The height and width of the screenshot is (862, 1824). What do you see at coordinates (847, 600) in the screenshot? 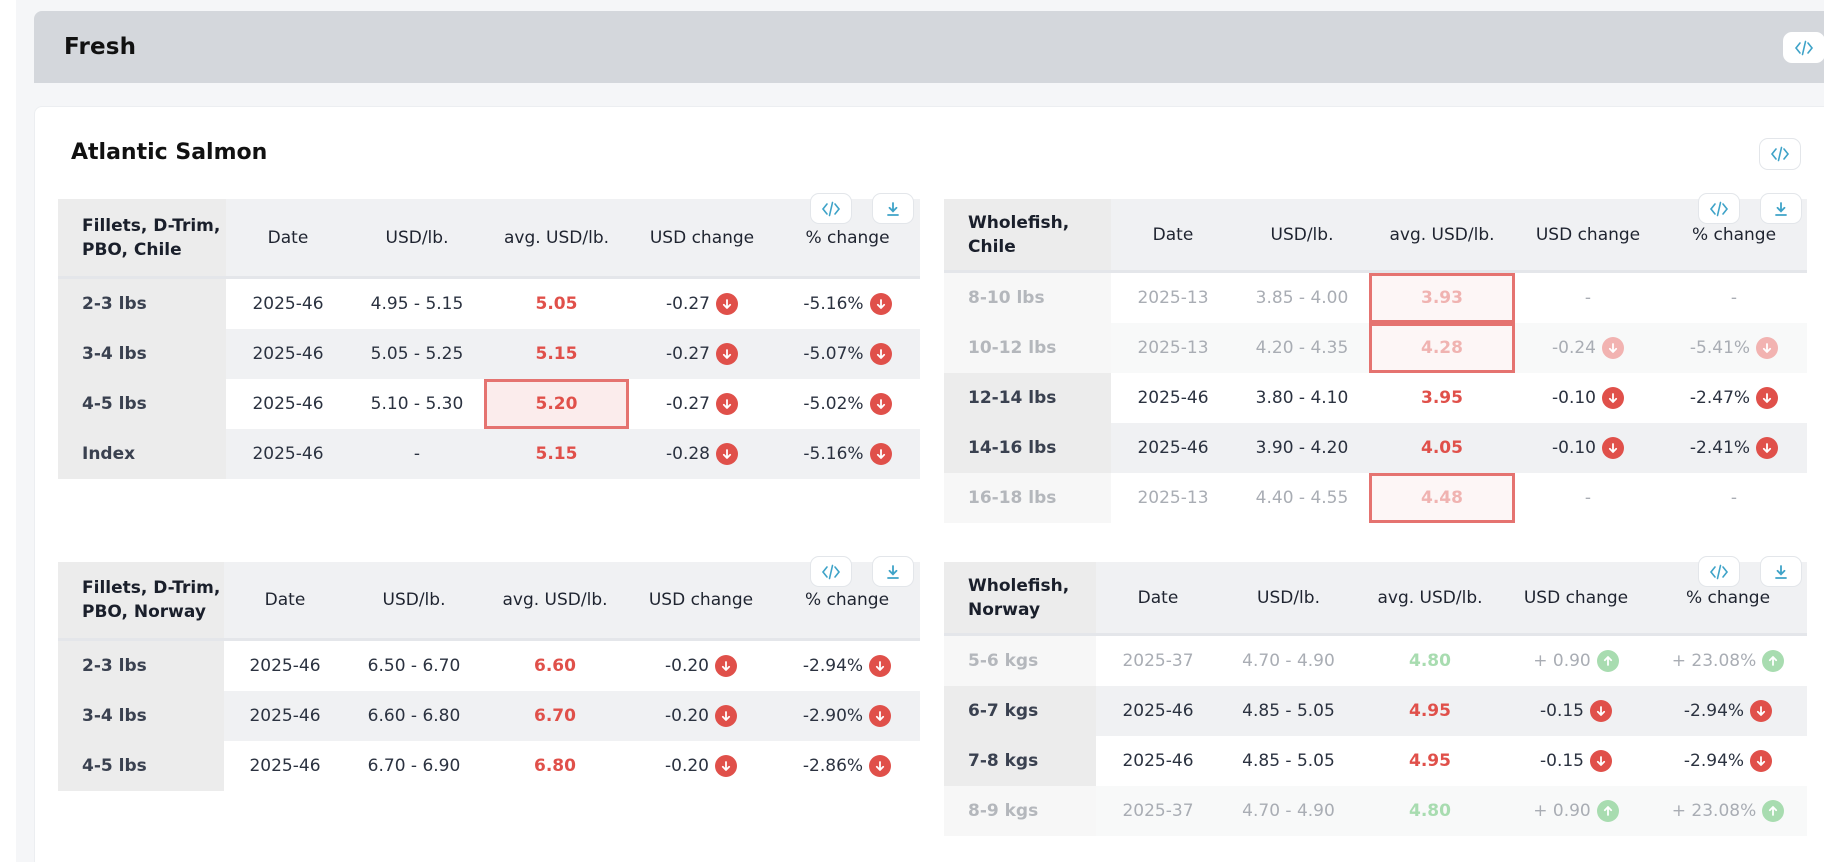
I see `column-header: % change` at bounding box center [847, 600].